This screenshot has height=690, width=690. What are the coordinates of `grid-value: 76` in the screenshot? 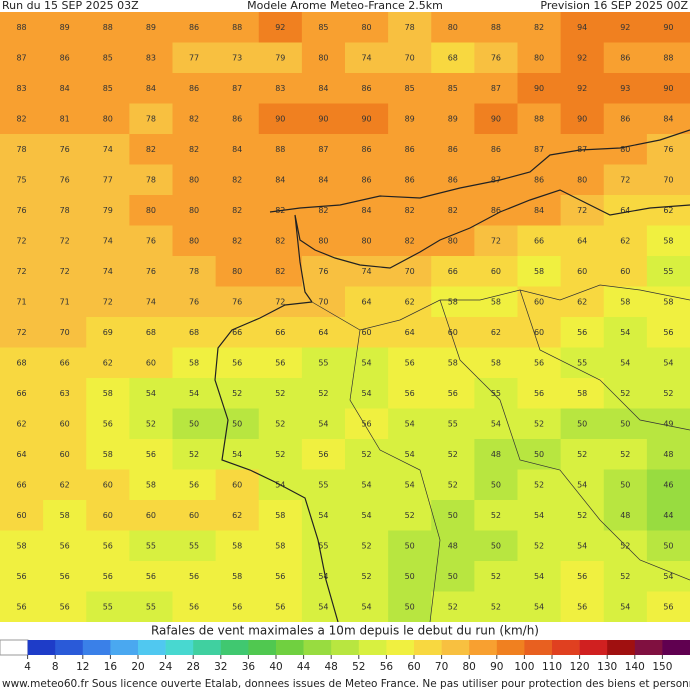 It's located at (151, 240).